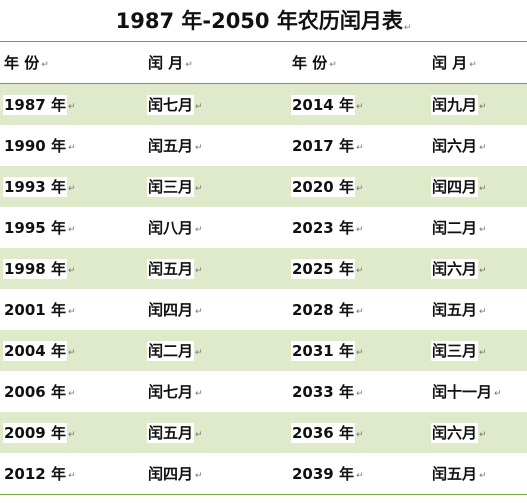  I want to click on year-value: 2033 年, so click(323, 391).